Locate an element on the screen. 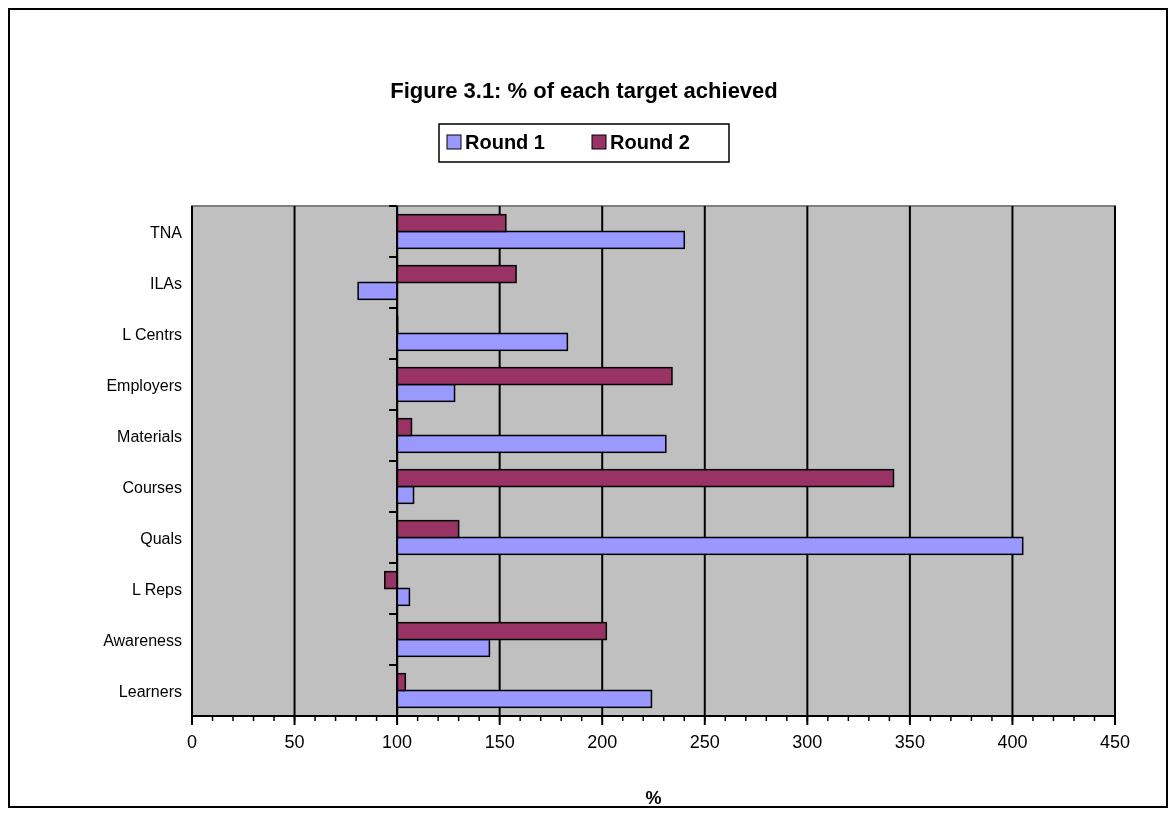 The width and height of the screenshot is (1176, 834). y-tick-label: Employers is located at coordinates (144, 385).